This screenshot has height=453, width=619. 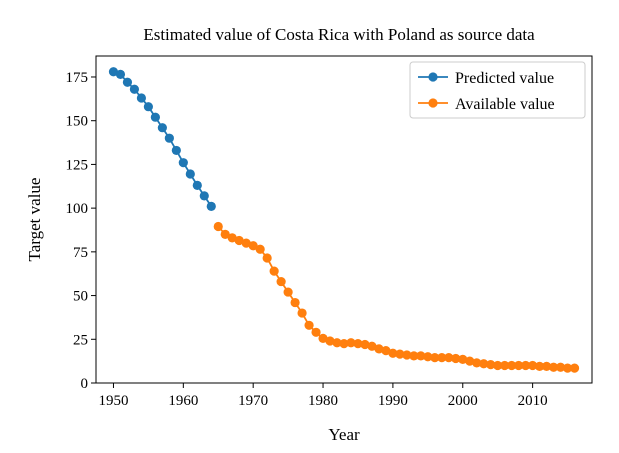 I want to click on y-tick-label: 25, so click(x=80, y=340).